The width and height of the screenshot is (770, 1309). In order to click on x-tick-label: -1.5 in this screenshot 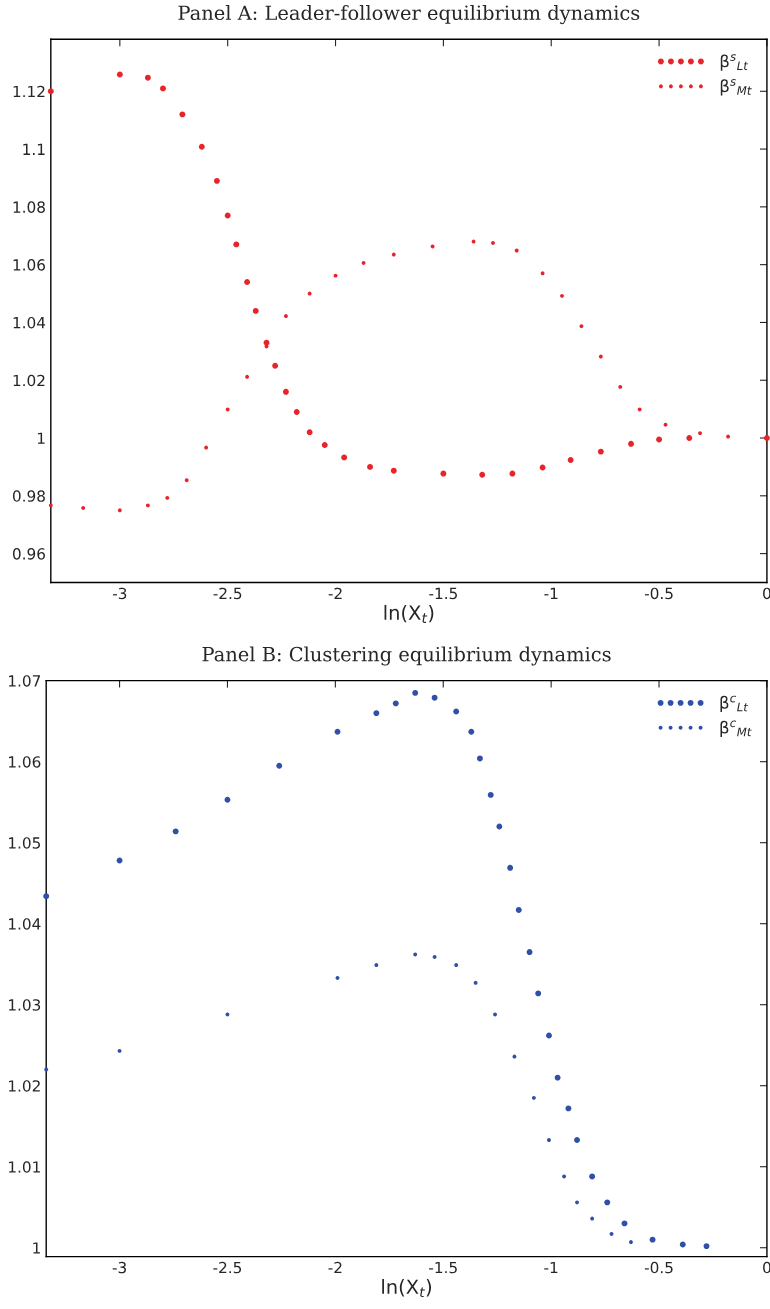, I will do `click(443, 1267)`.